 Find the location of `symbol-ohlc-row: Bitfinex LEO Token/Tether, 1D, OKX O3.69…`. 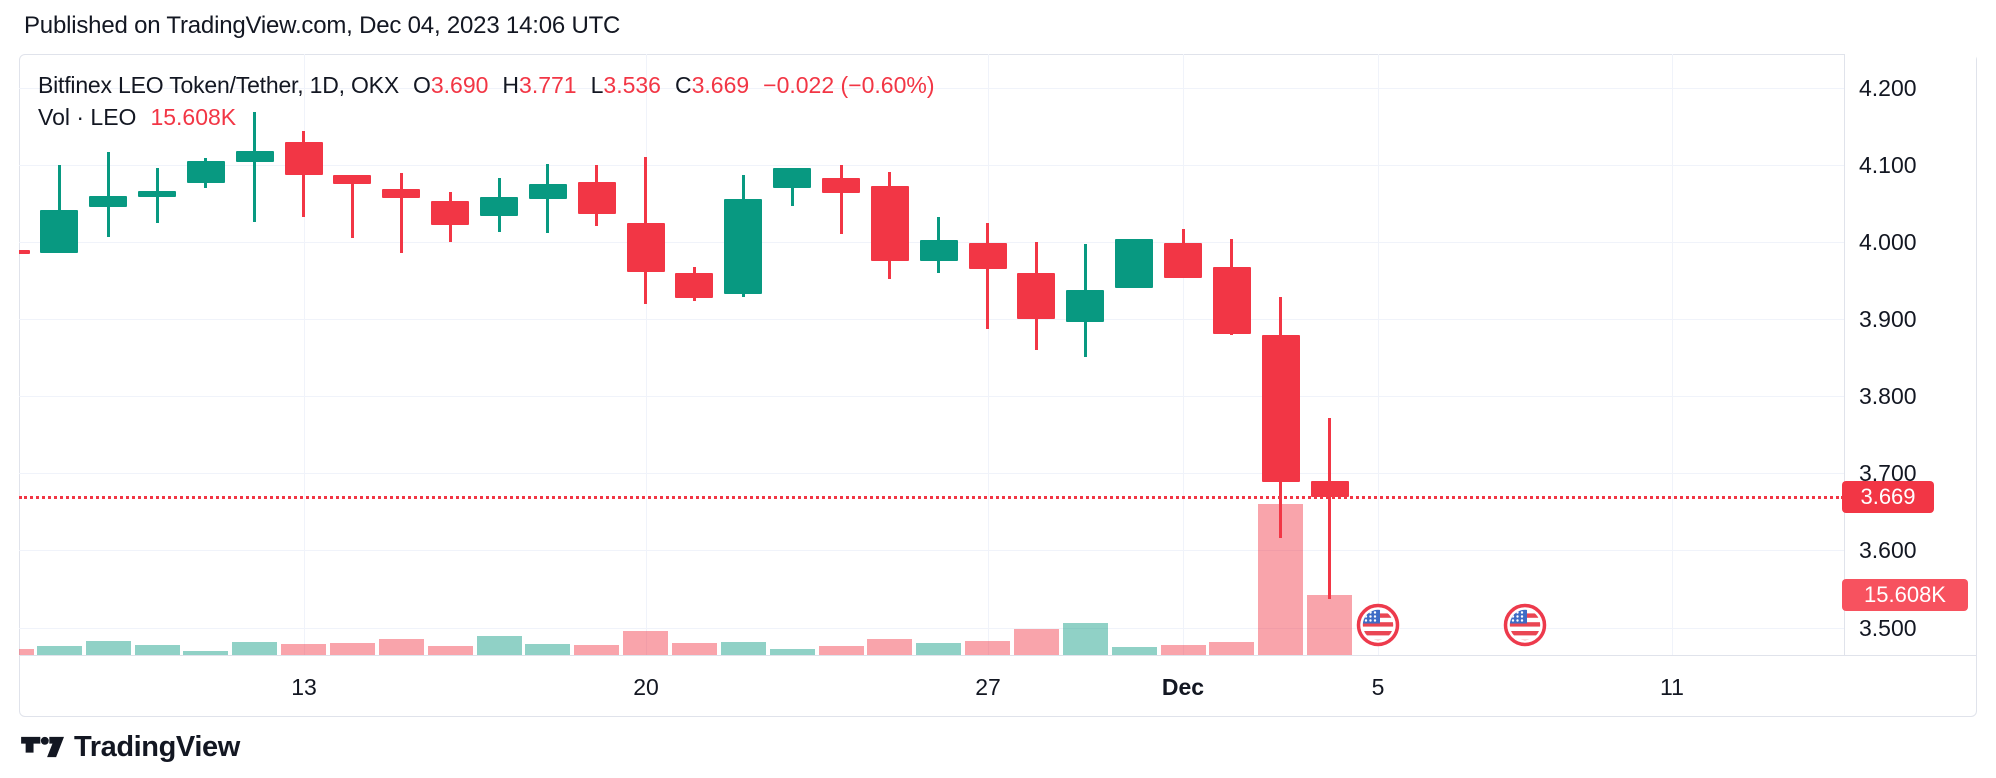

symbol-ohlc-row: Bitfinex LEO Token/Tether, 1D, OKX O3.69… is located at coordinates (486, 88).